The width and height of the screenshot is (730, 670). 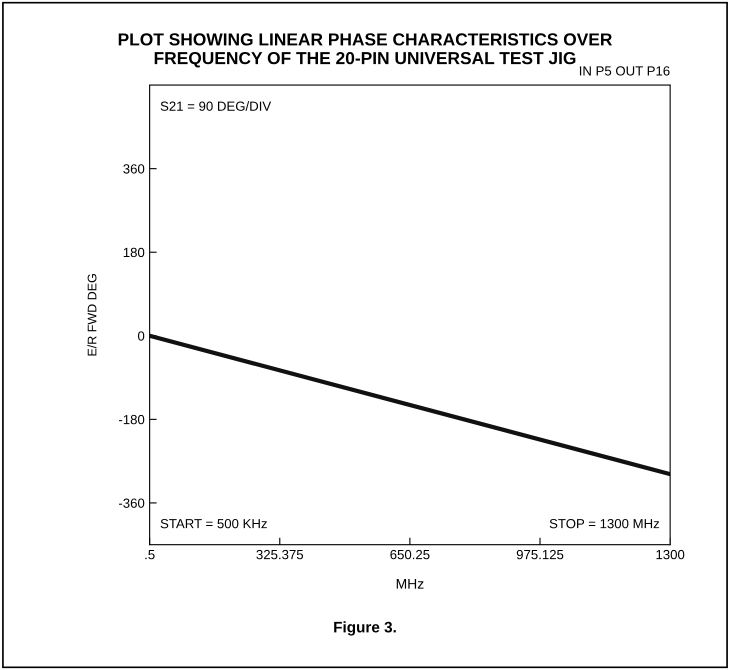 What do you see at coordinates (141, 336) in the screenshot?
I see `y-tick-label: 0` at bounding box center [141, 336].